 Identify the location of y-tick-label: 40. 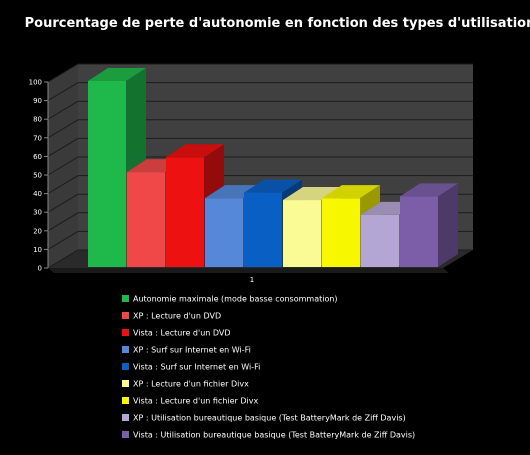
(37, 194).